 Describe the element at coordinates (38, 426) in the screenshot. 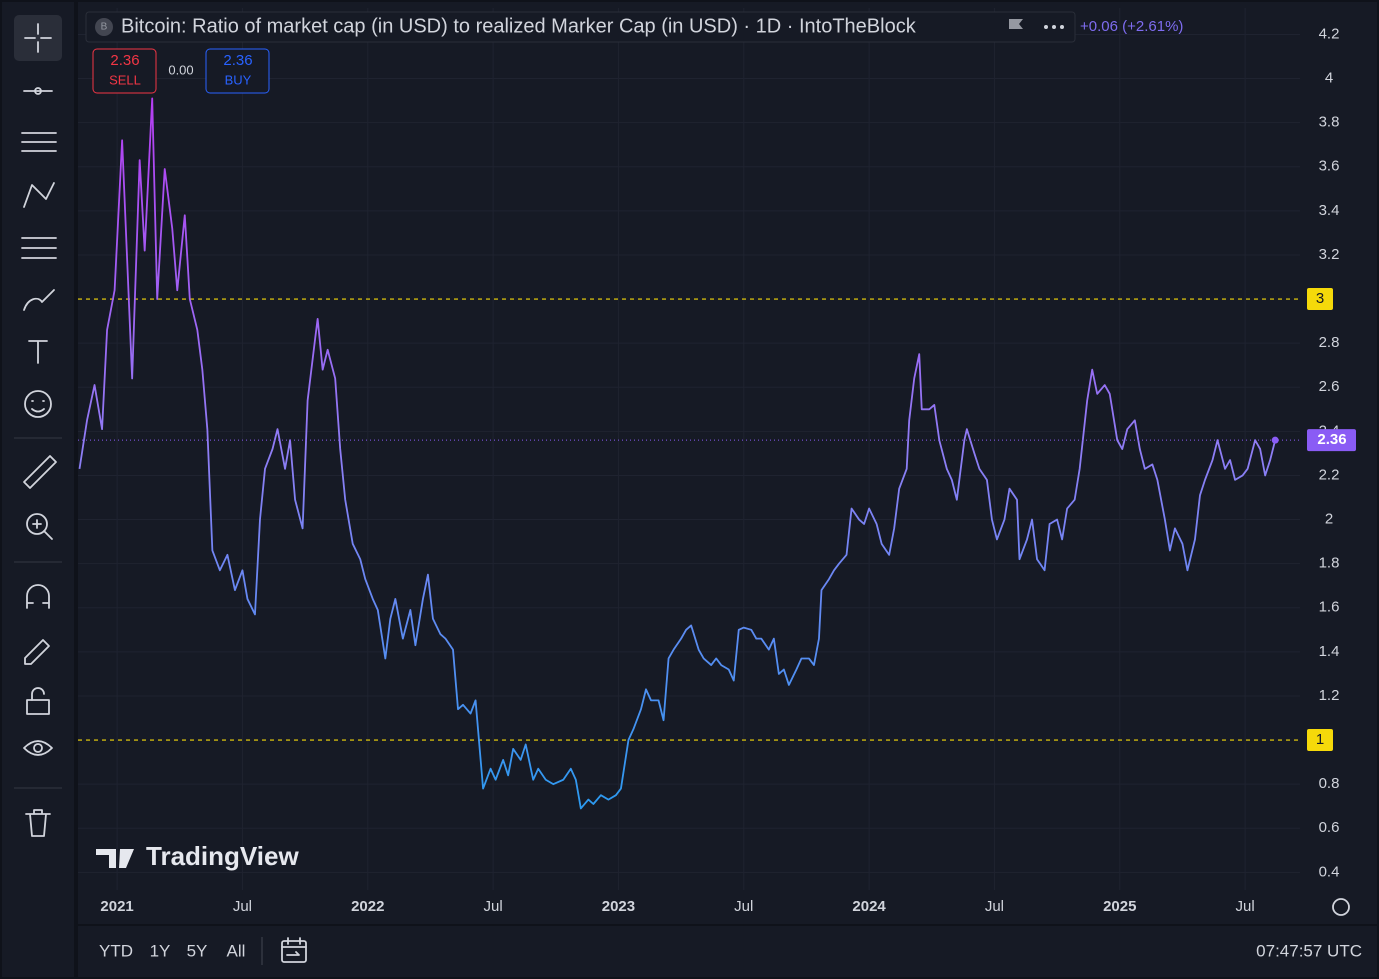

I see `toolbar-icons` at that location.